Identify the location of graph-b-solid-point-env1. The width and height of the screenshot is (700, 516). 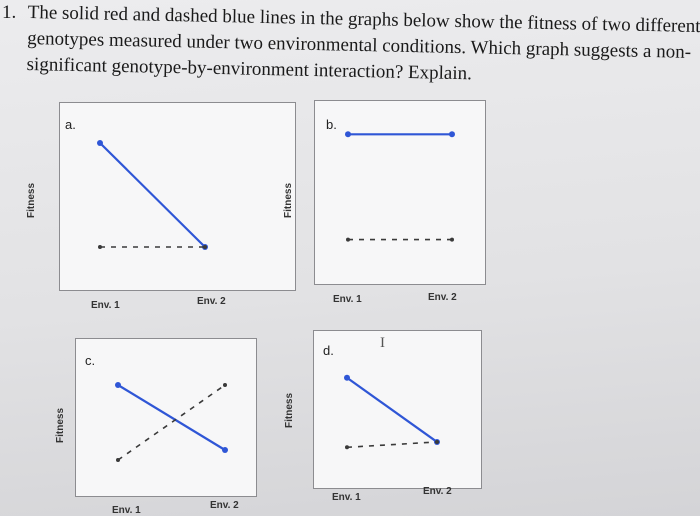
(348, 134).